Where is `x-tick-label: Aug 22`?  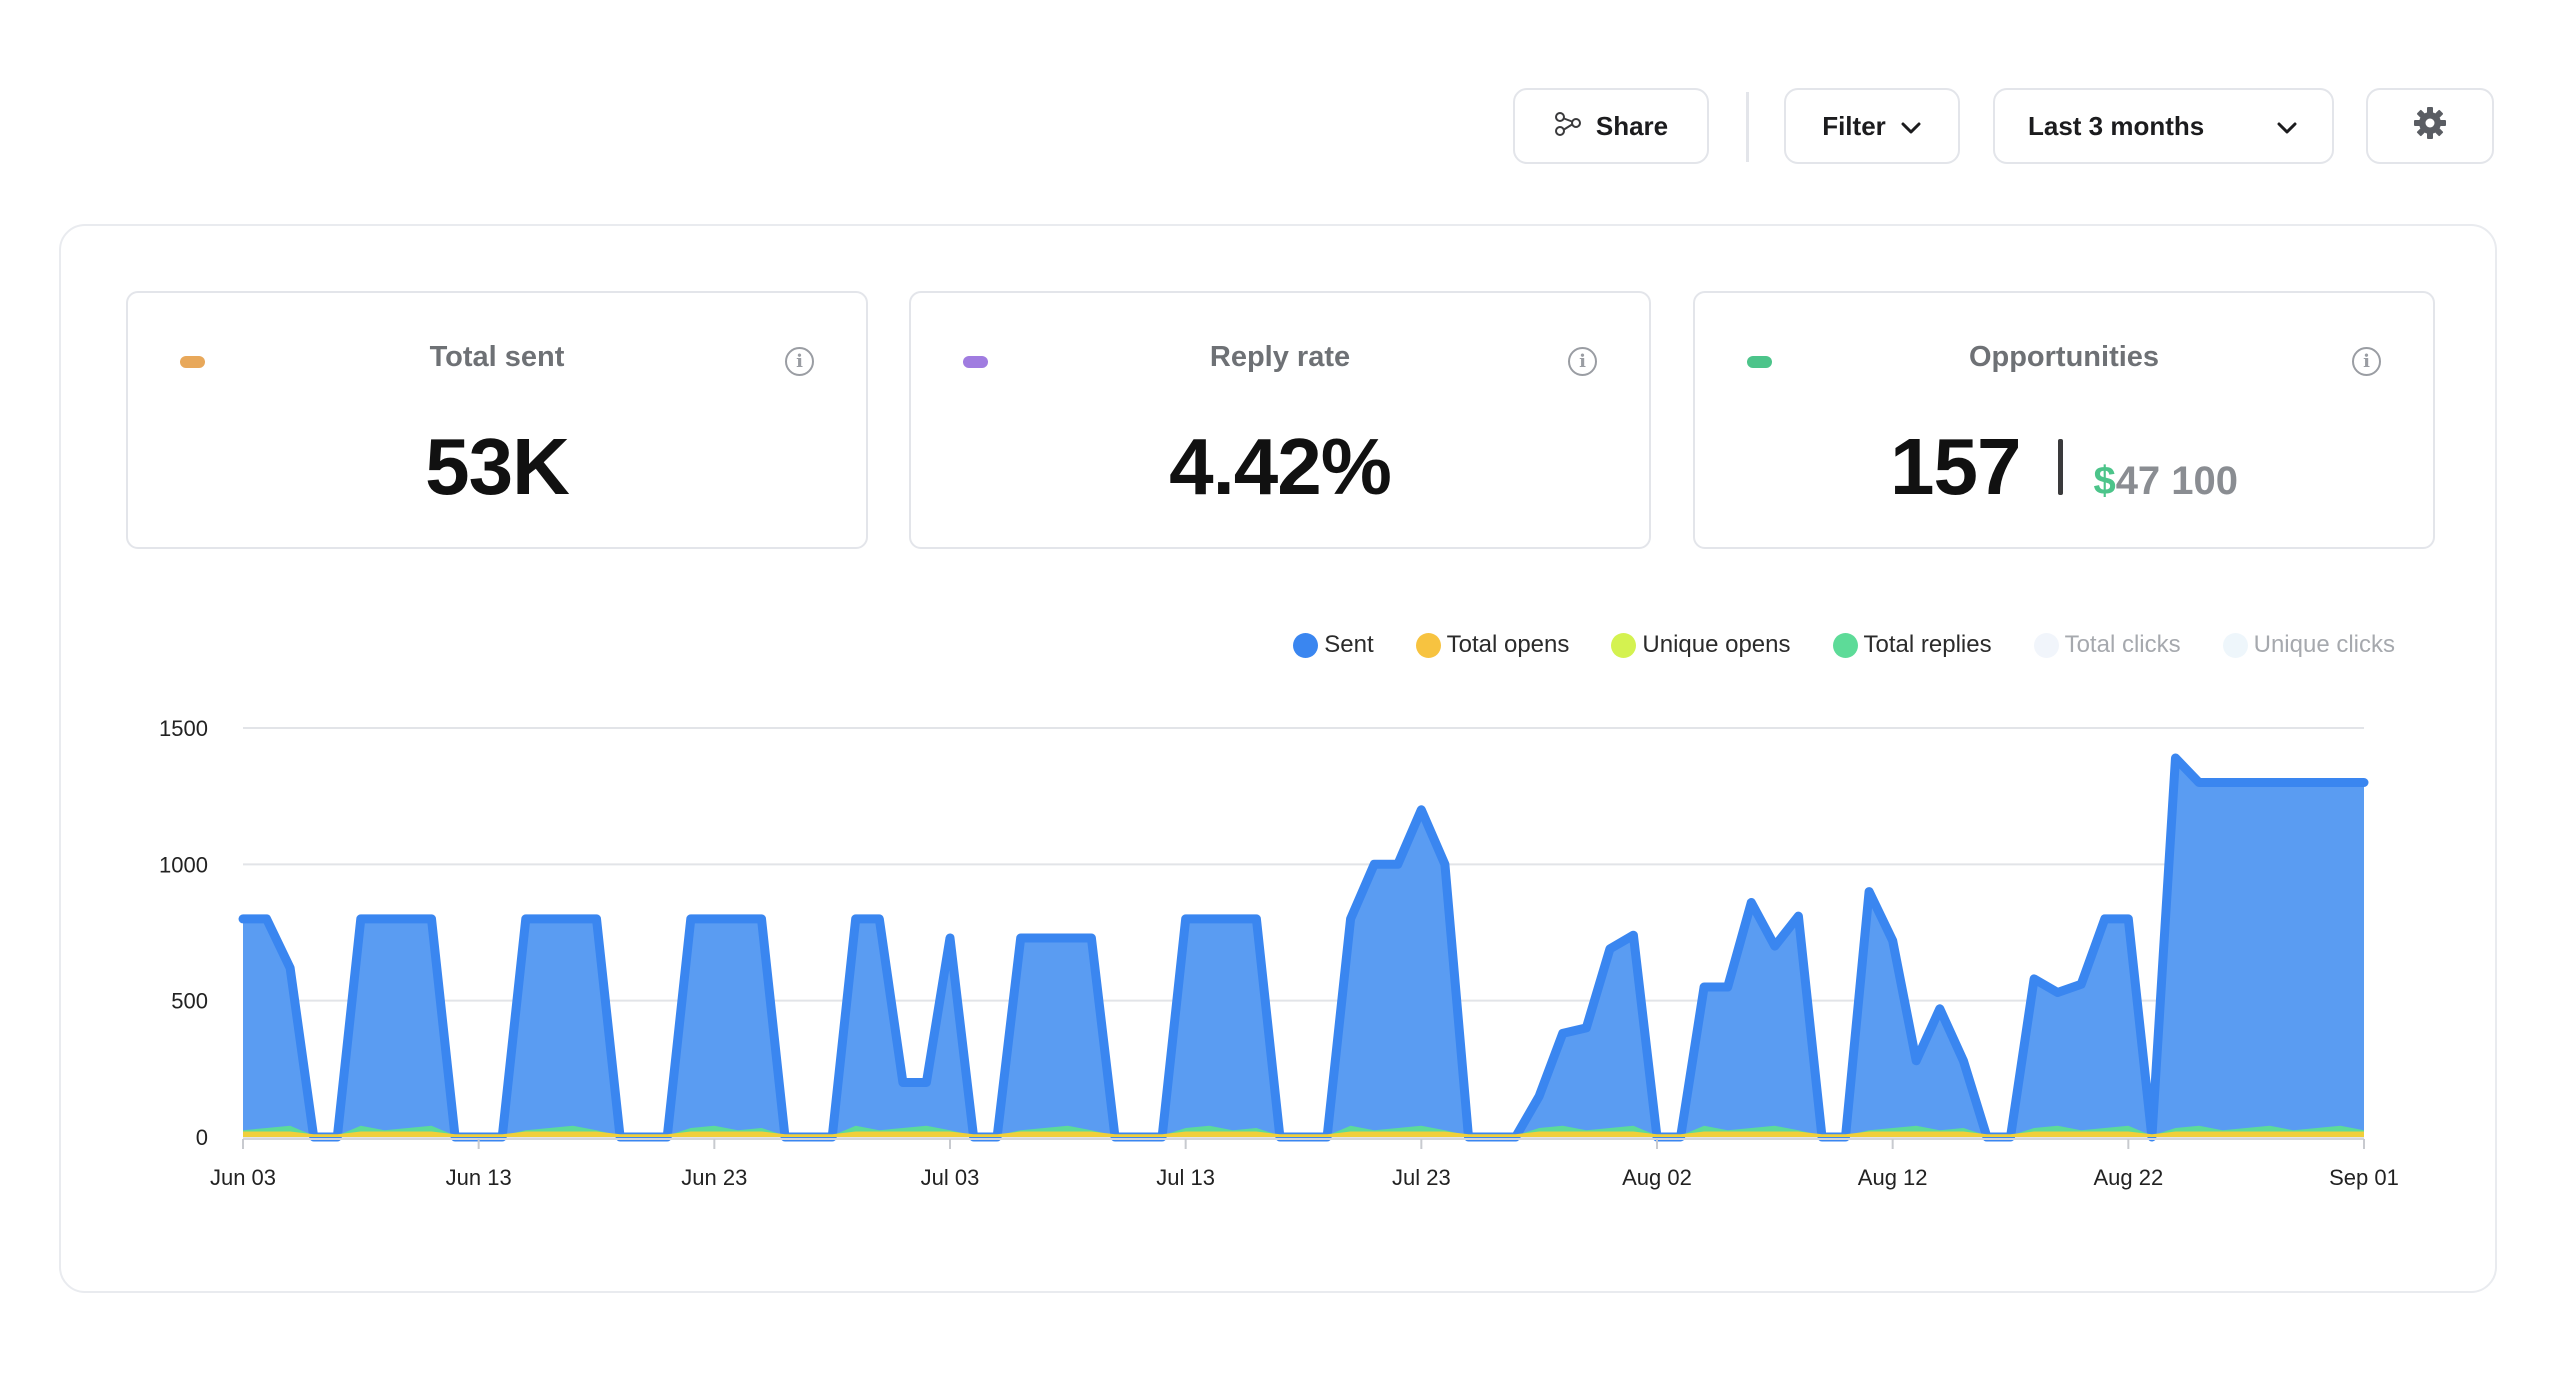 x-tick-label: Aug 22 is located at coordinates (2128, 1177).